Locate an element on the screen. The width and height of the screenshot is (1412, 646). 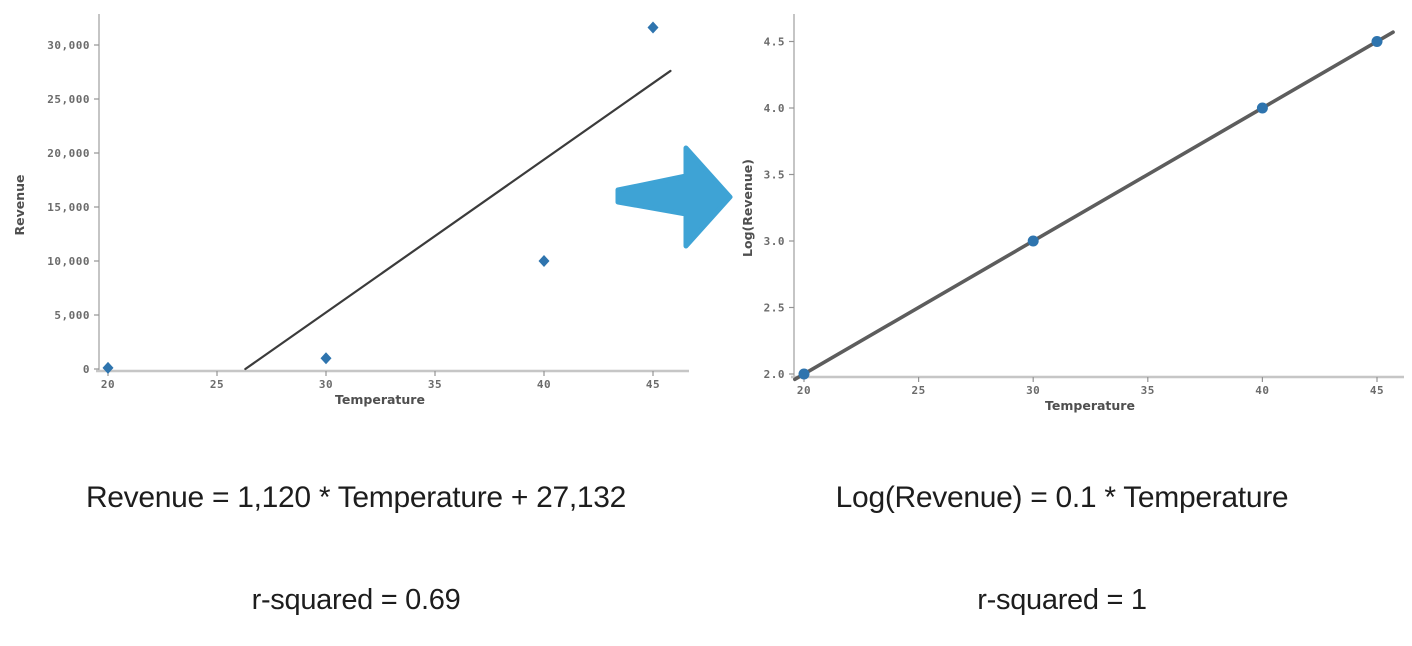
transform-arrow-icon is located at coordinates (674, 197).